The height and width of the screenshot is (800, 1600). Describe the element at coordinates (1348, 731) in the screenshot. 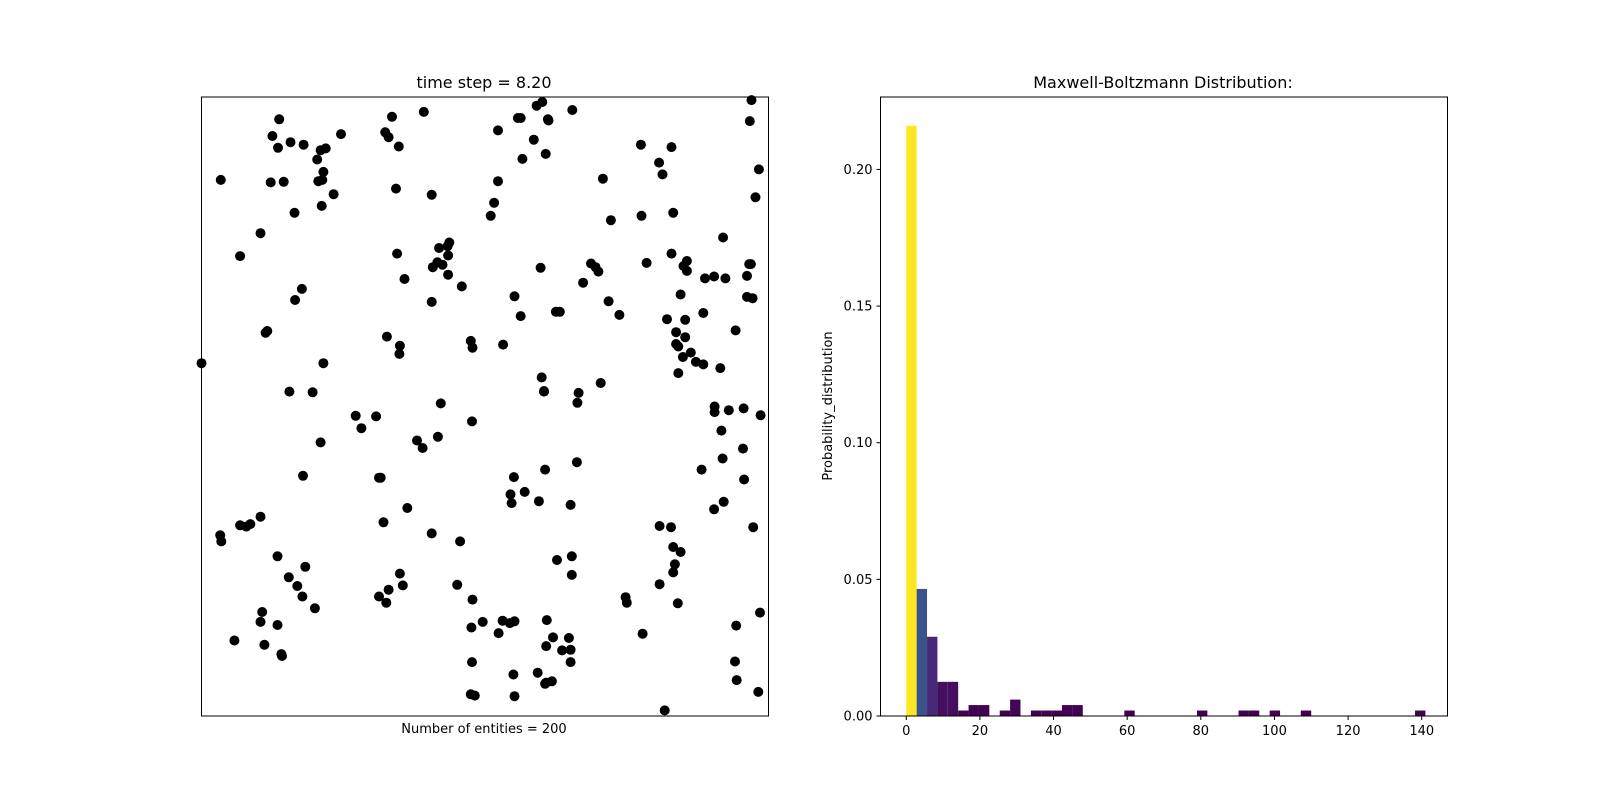

I see `x-tick-label: 120` at that location.